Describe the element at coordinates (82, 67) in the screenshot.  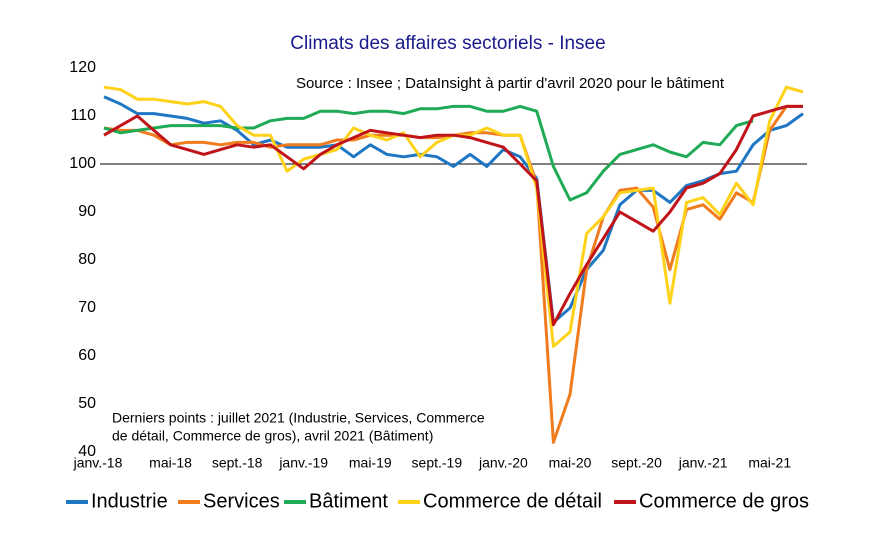
I see `y-tick-label: 120` at that location.